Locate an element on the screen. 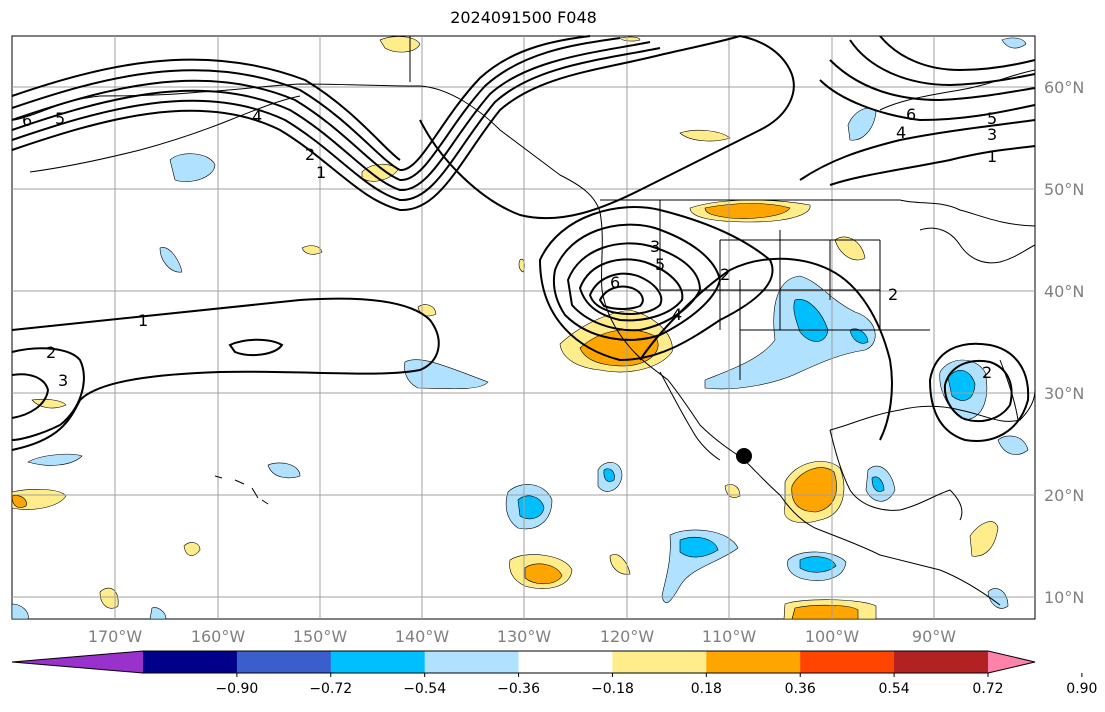  colorbar-tick-label: −0.72 is located at coordinates (330, 689).